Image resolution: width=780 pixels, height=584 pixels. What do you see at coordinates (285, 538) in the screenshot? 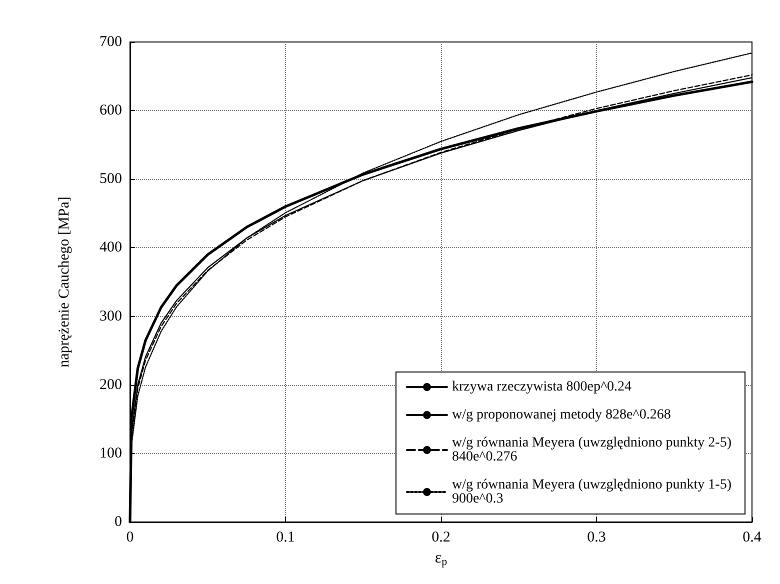
I see `x-tick-label: 0.1` at bounding box center [285, 538].